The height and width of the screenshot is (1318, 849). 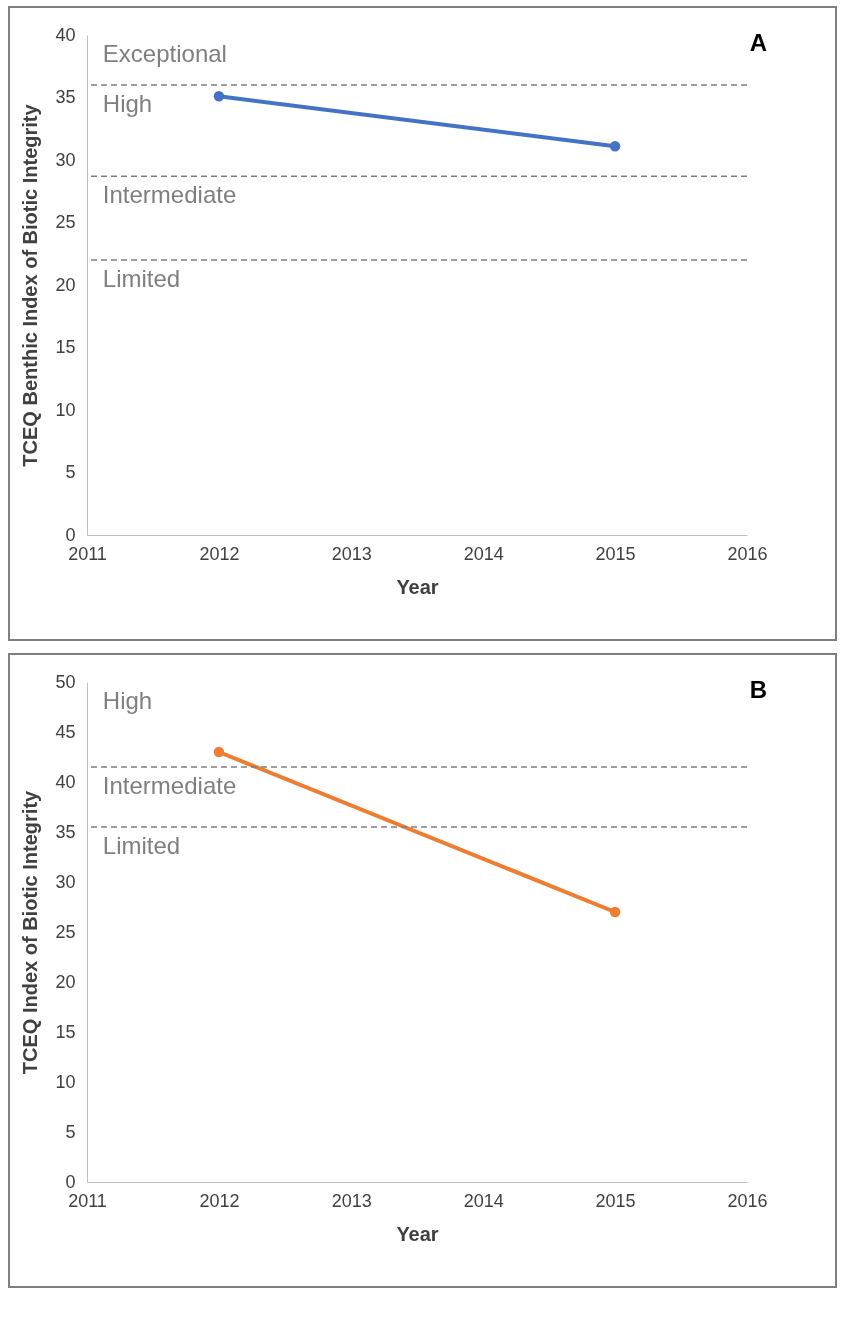 I want to click on y-axis-title: TCEQ Index of Biotic Integrity, so click(x=30, y=932).